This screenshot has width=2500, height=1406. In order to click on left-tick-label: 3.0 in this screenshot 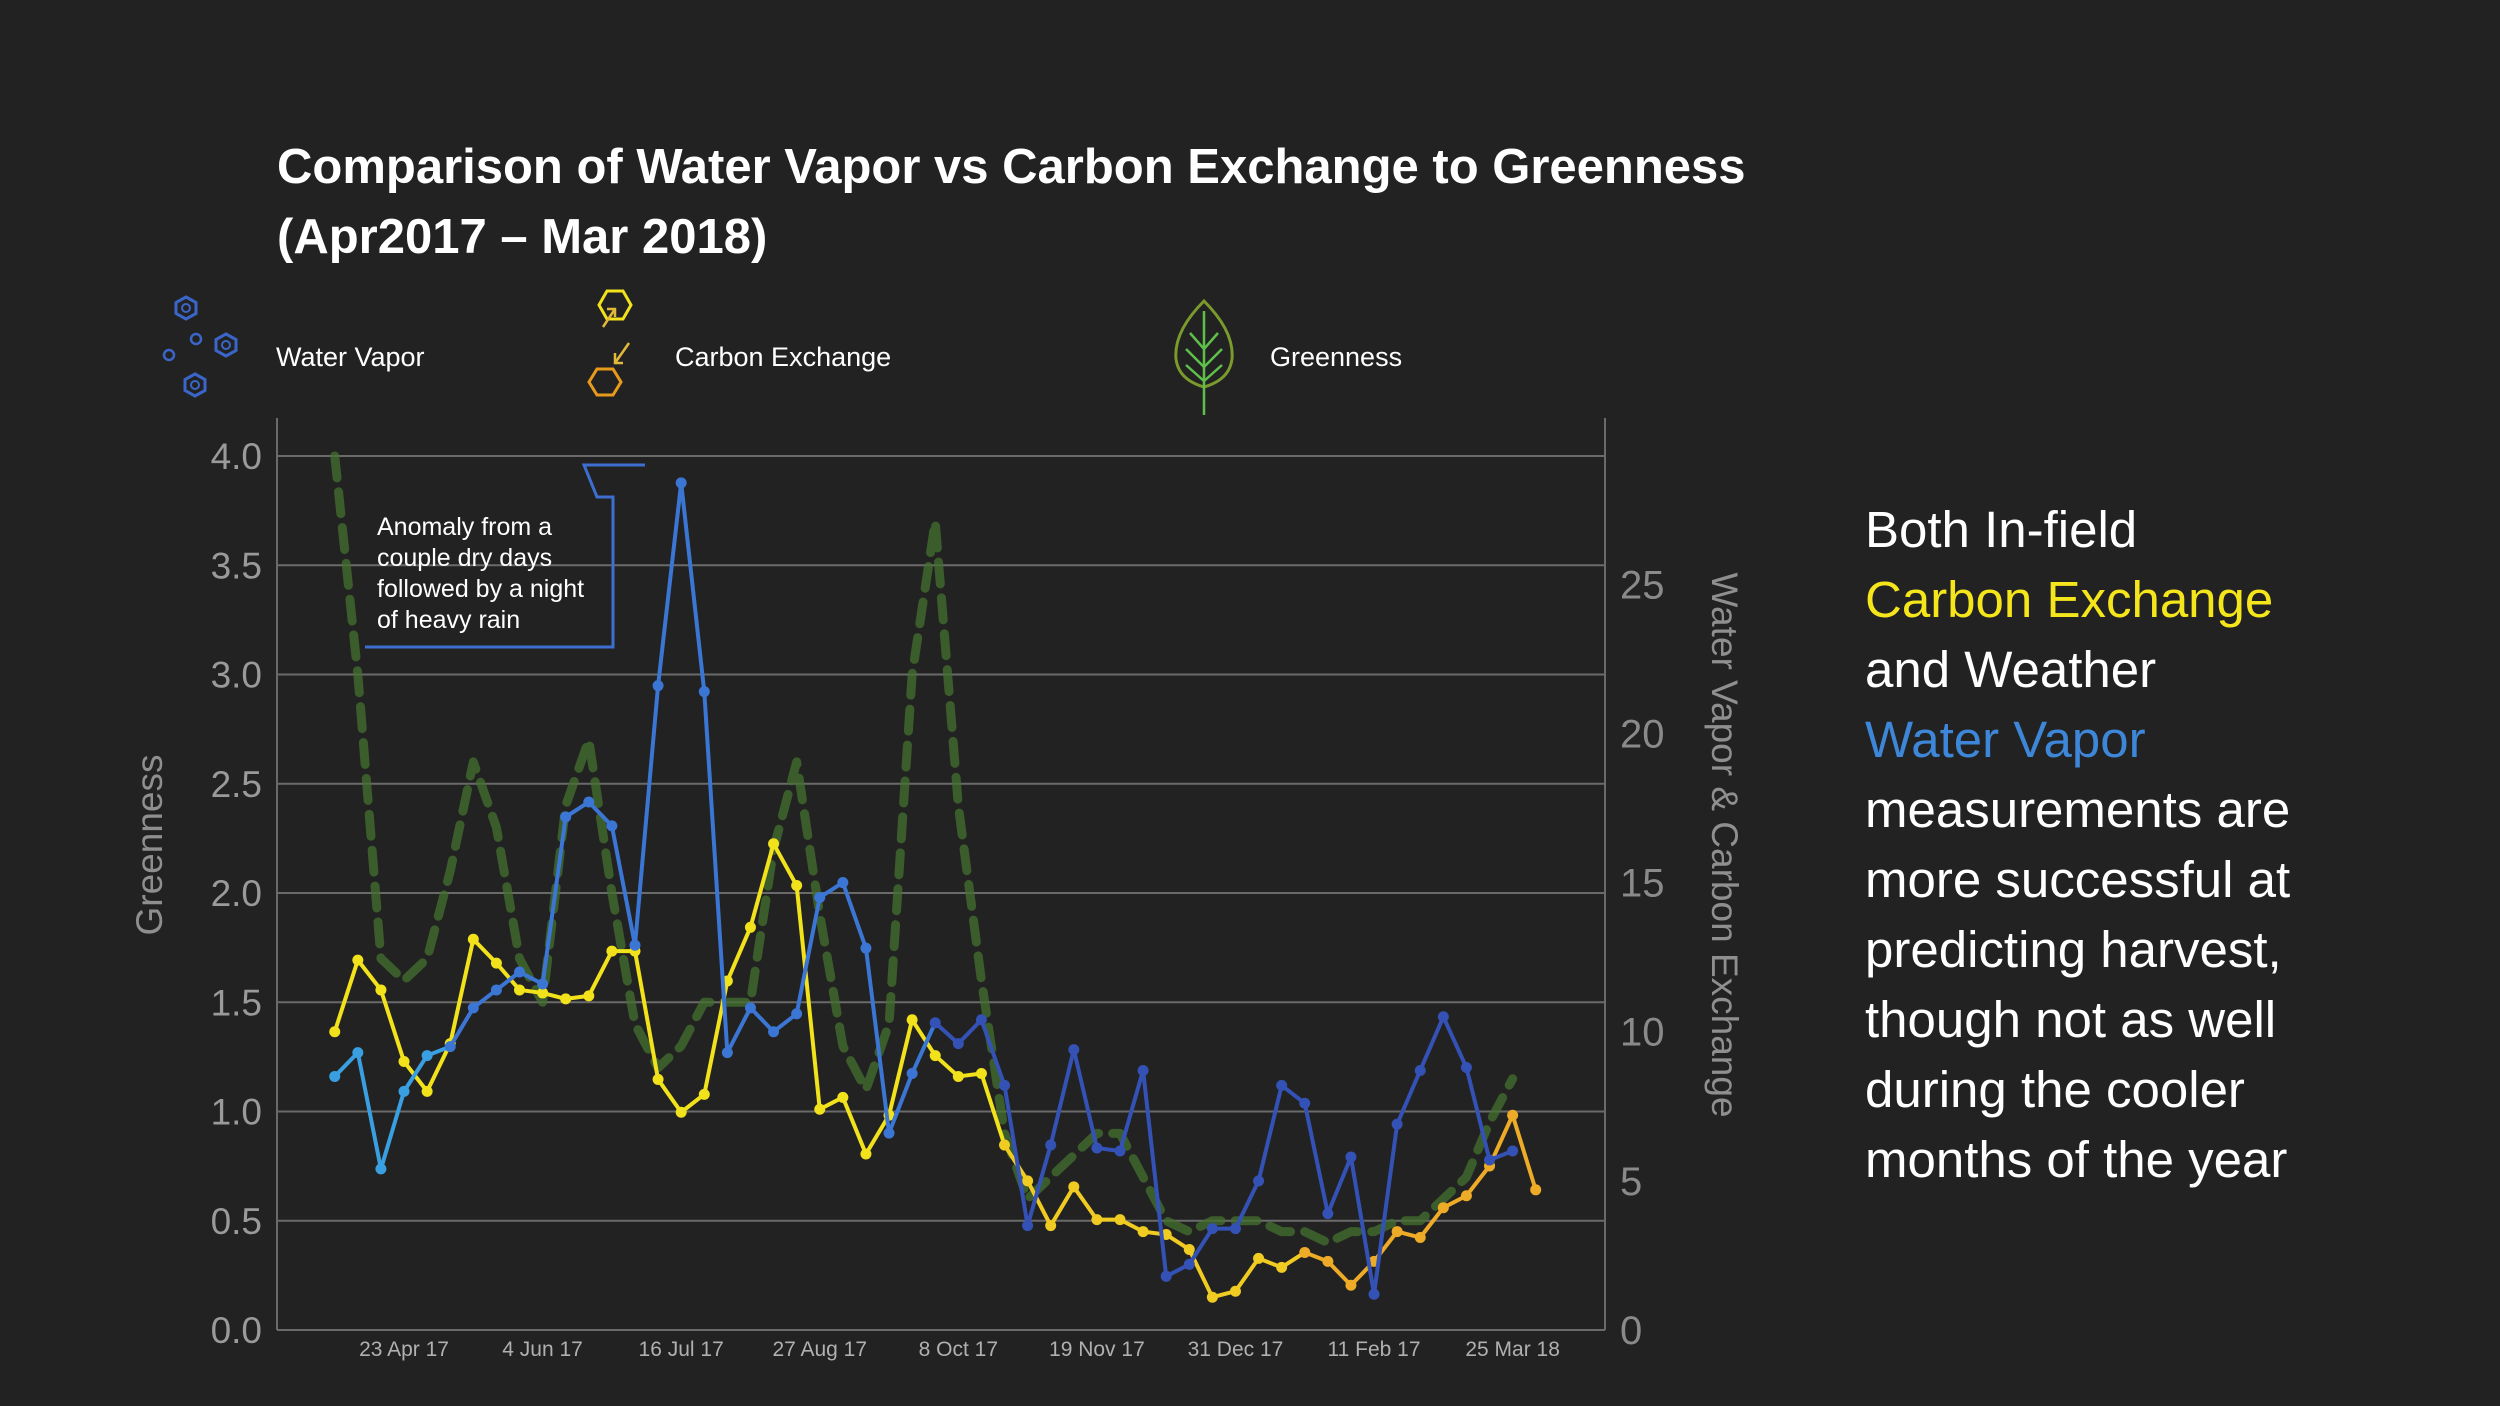, I will do `click(236, 675)`.